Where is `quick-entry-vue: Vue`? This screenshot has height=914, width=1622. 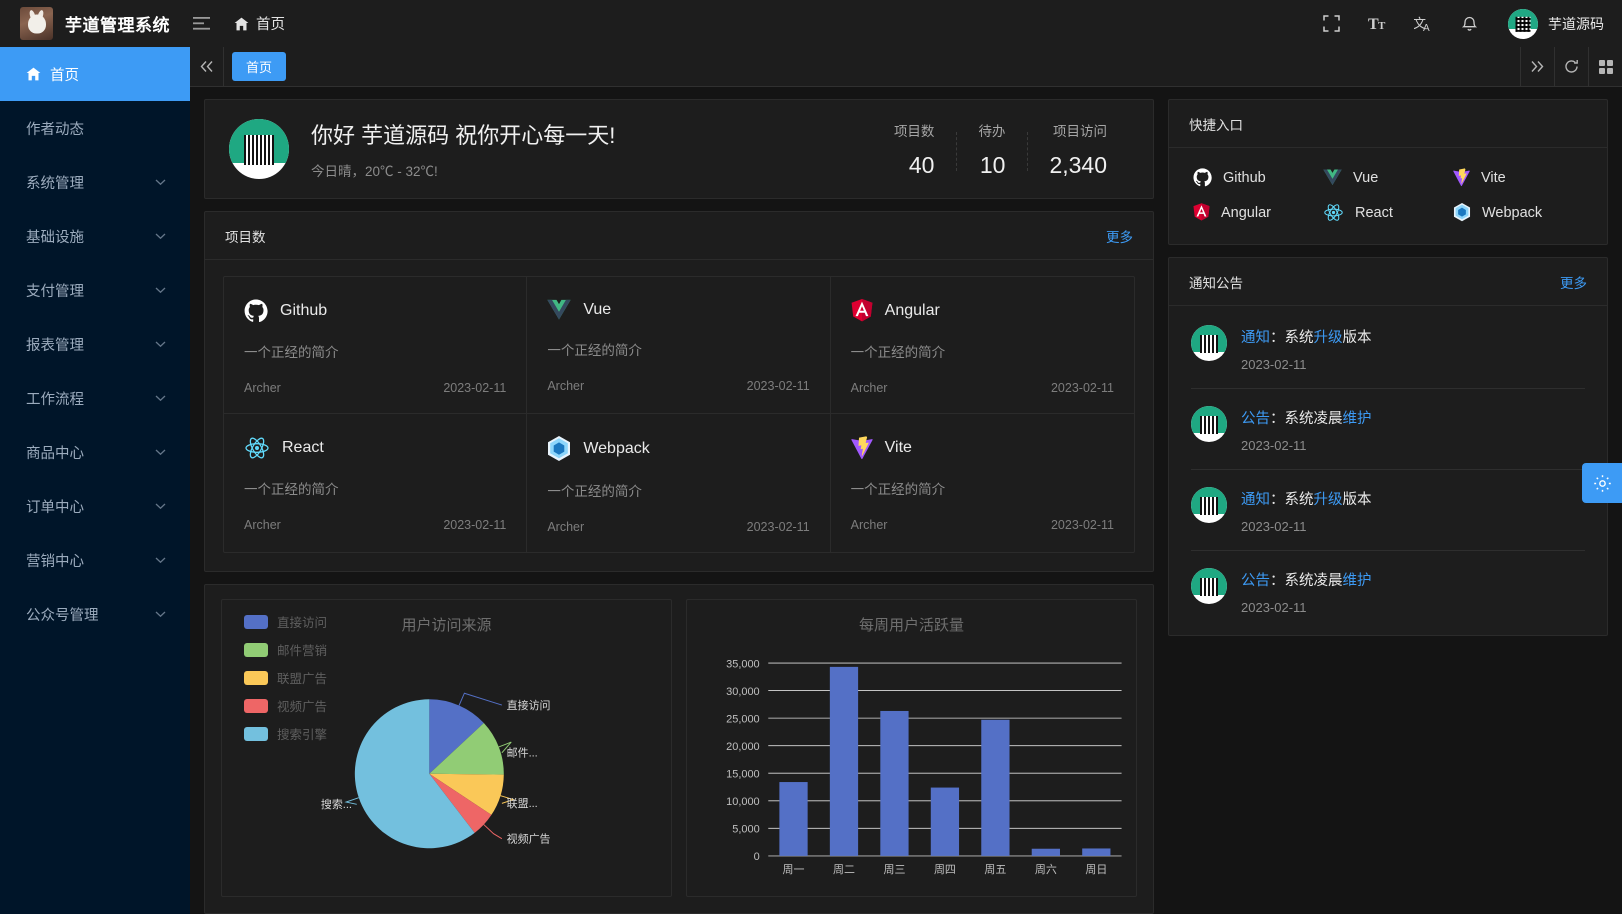
quick-entry-vue: Vue is located at coordinates (1388, 177).